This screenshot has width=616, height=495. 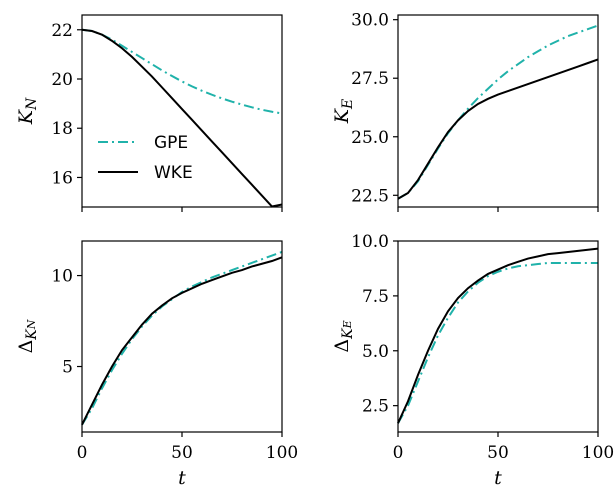 I want to click on y-axis-label-subsub: E, so click(x=347, y=324).